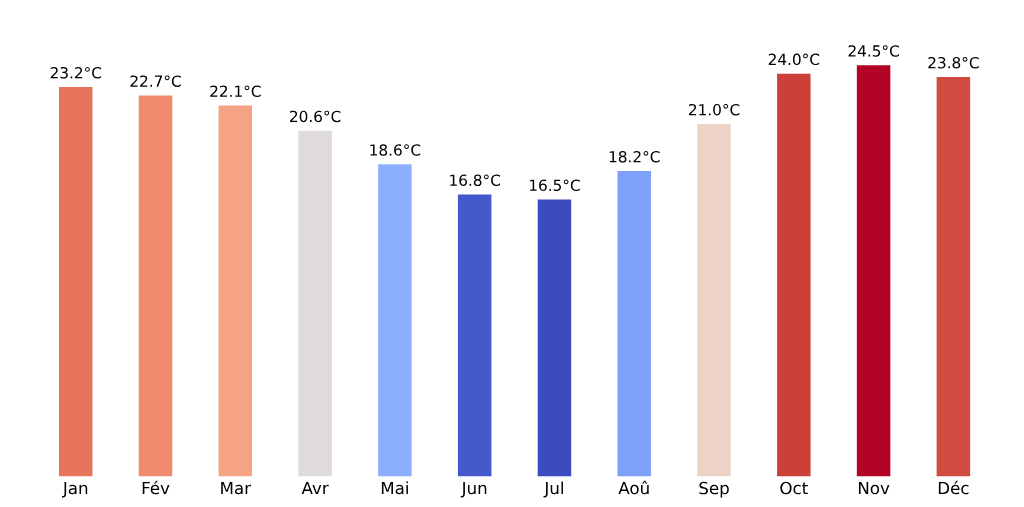 This screenshot has height=507, width=1024. Describe the element at coordinates (475, 180) in the screenshot. I see `data-label: 16.8°C` at that location.